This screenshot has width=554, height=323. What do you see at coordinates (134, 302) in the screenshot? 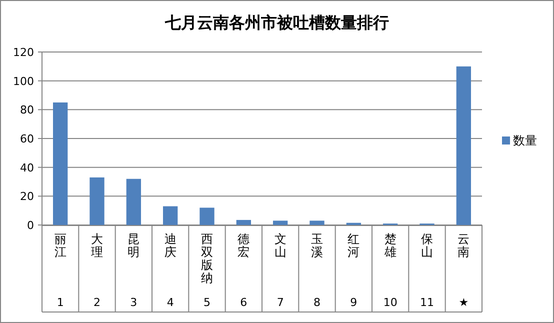
I see `text: 3` at bounding box center [134, 302].